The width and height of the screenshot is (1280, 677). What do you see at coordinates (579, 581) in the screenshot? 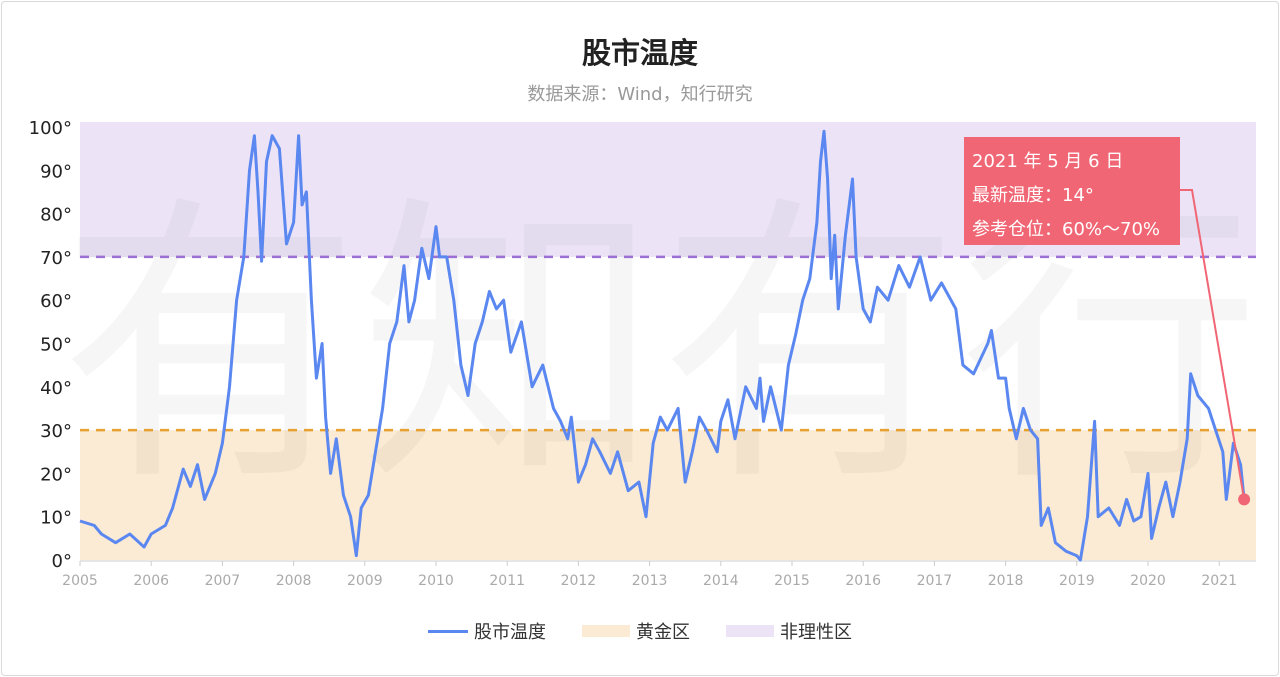
I see `x-tick-label: 2012` at bounding box center [579, 581].